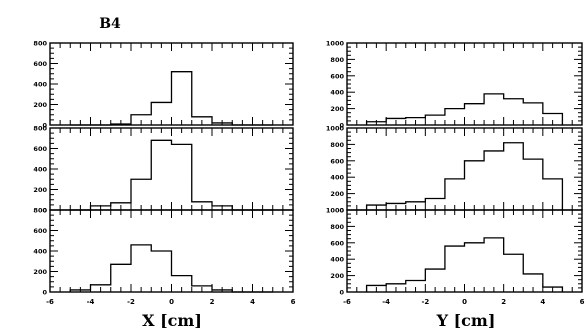 The height and width of the screenshot is (334, 587). I want to click on panel-1: 0 200 400 600 800, so click(163, 85).